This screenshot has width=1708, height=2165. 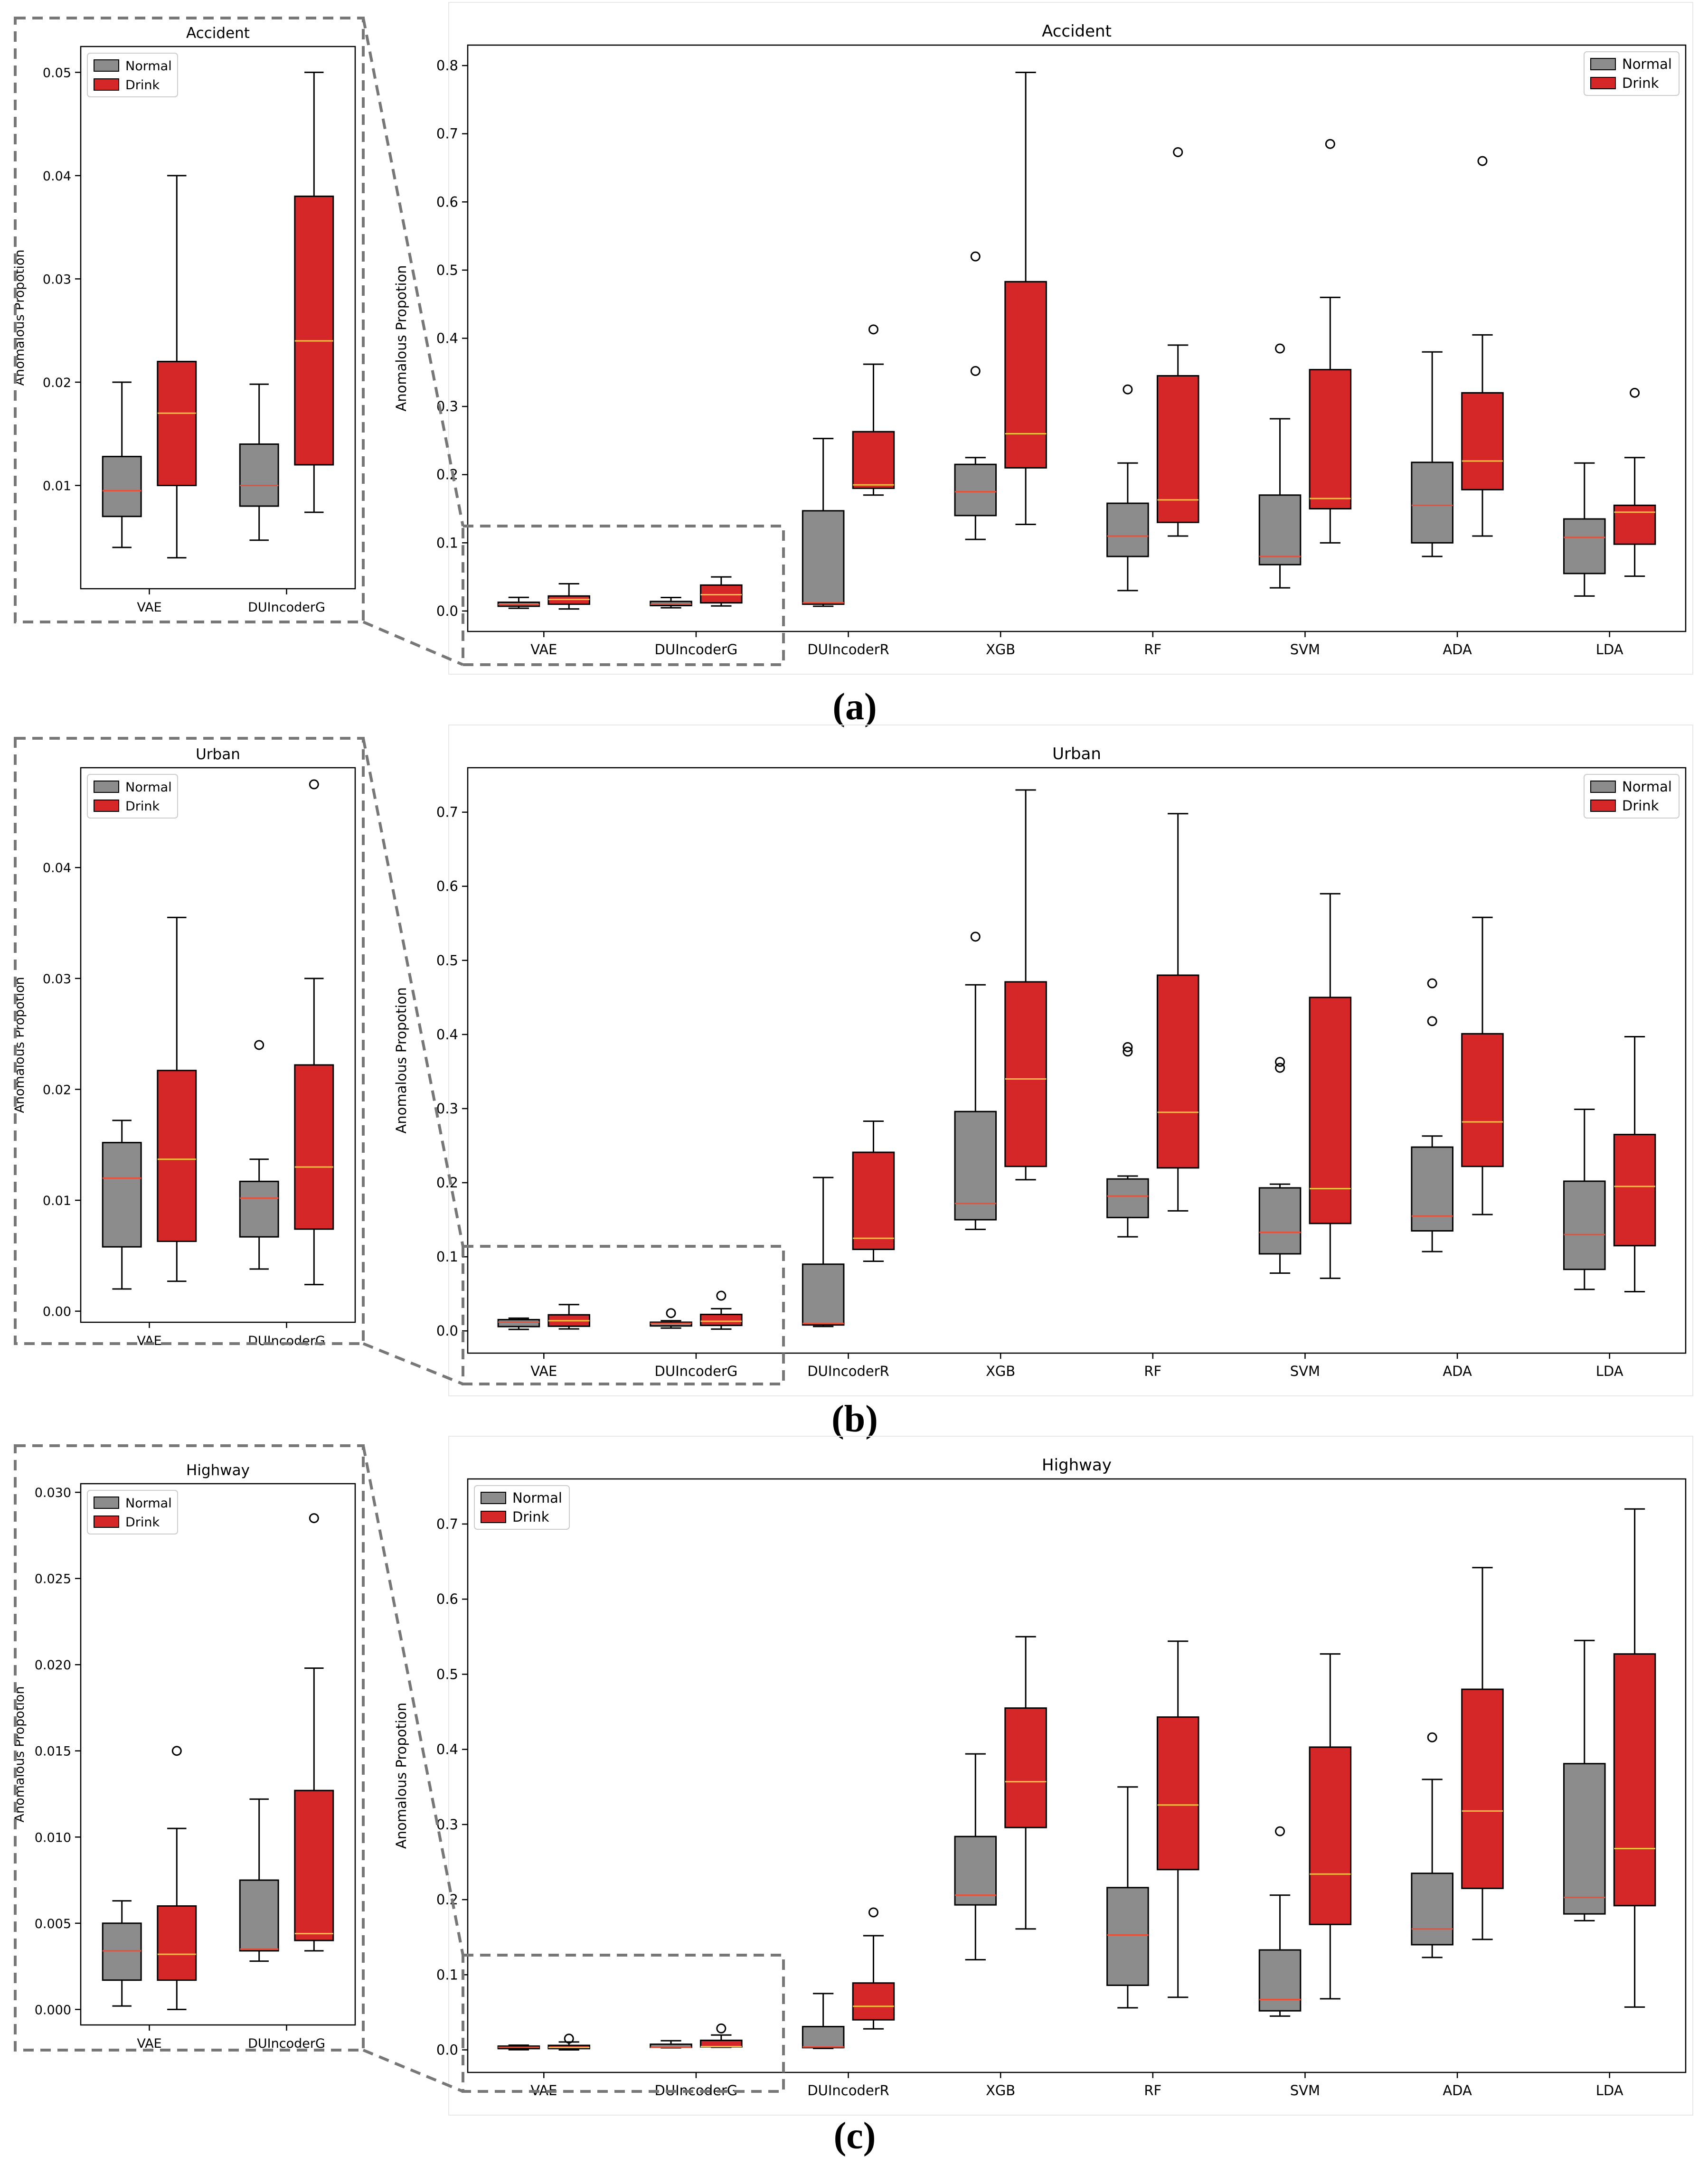 What do you see at coordinates (286, 607) in the screenshot?
I see `x-tick-label: DUIncoderG` at bounding box center [286, 607].